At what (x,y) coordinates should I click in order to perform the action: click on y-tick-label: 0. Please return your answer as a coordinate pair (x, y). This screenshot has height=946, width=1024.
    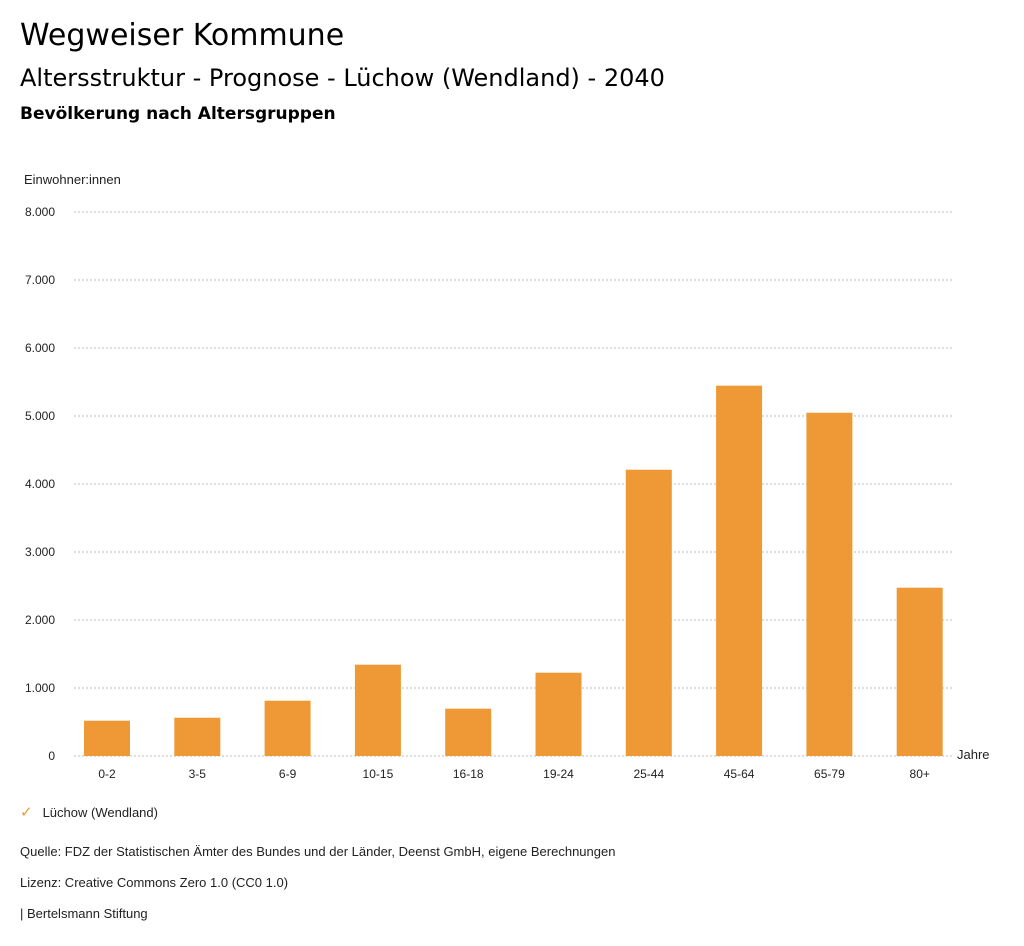
    Looking at the image, I should click on (51, 756).